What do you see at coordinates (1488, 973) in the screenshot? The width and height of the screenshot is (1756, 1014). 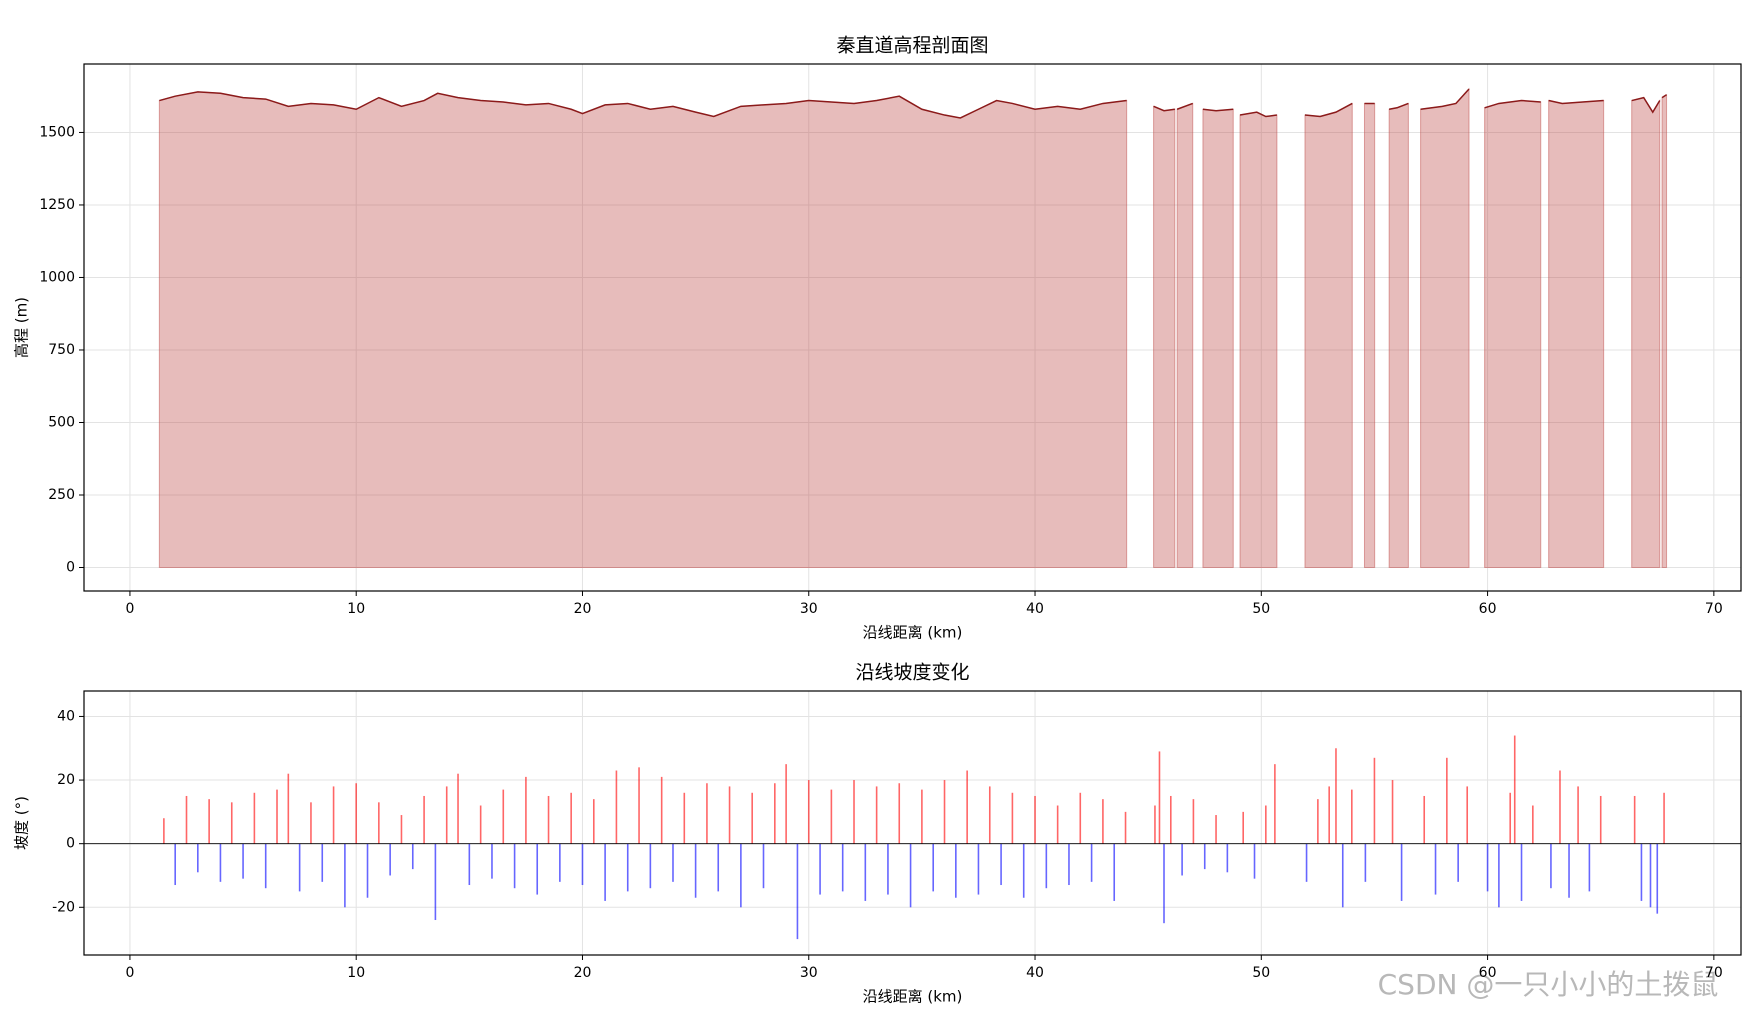 I see `x-tick-label: 60` at bounding box center [1488, 973].